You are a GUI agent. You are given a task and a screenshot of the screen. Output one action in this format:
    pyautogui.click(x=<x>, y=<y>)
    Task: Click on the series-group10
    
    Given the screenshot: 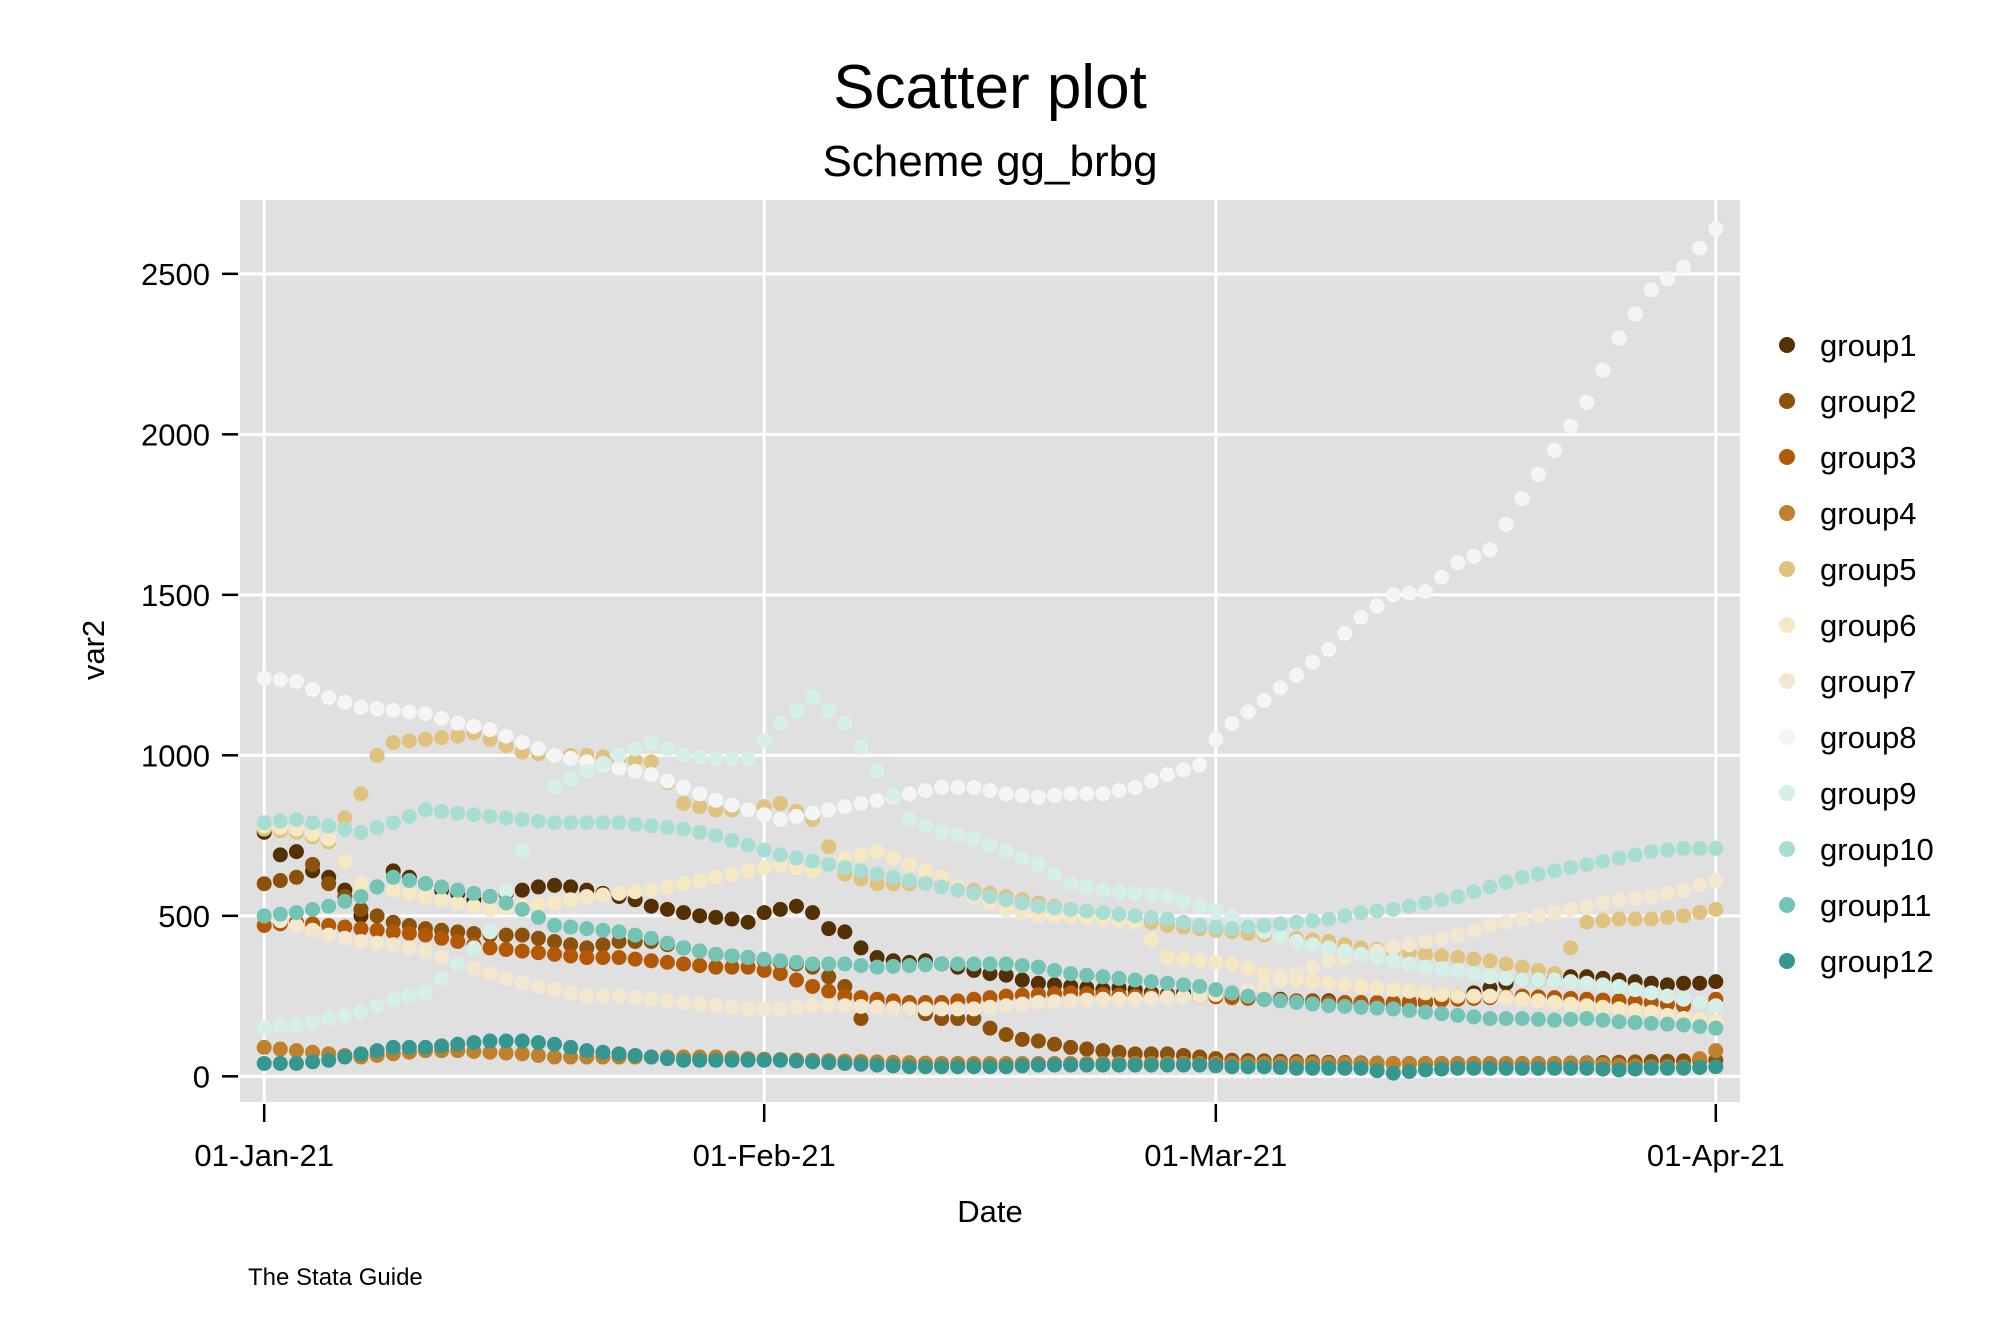 What is the action you would take?
    pyautogui.click(x=990, y=869)
    